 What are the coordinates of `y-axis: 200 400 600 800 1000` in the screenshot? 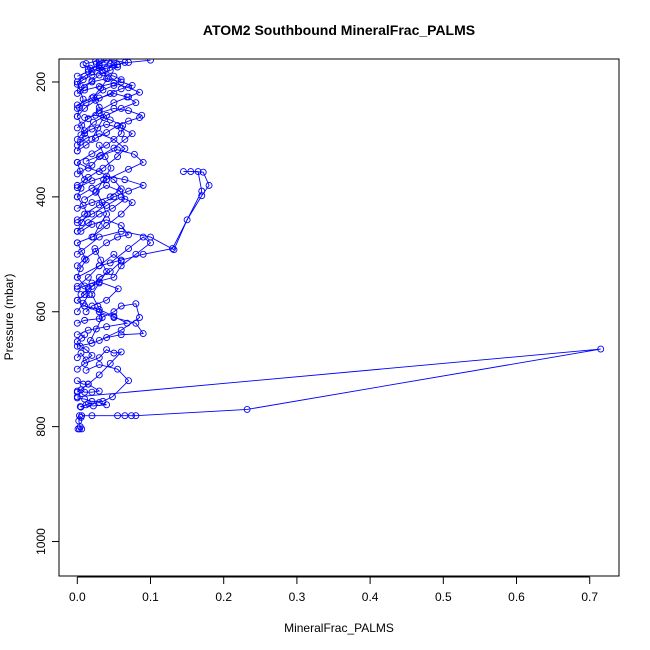 It's located at (47, 313).